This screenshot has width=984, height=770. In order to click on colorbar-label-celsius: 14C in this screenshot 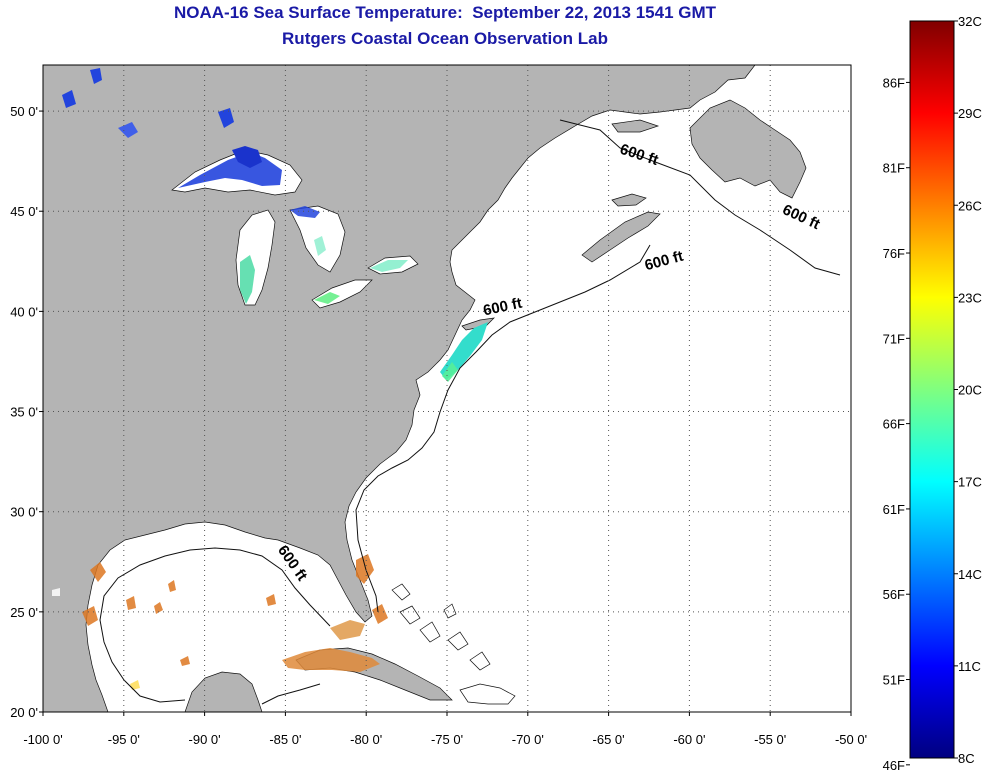, I will do `click(970, 574)`.